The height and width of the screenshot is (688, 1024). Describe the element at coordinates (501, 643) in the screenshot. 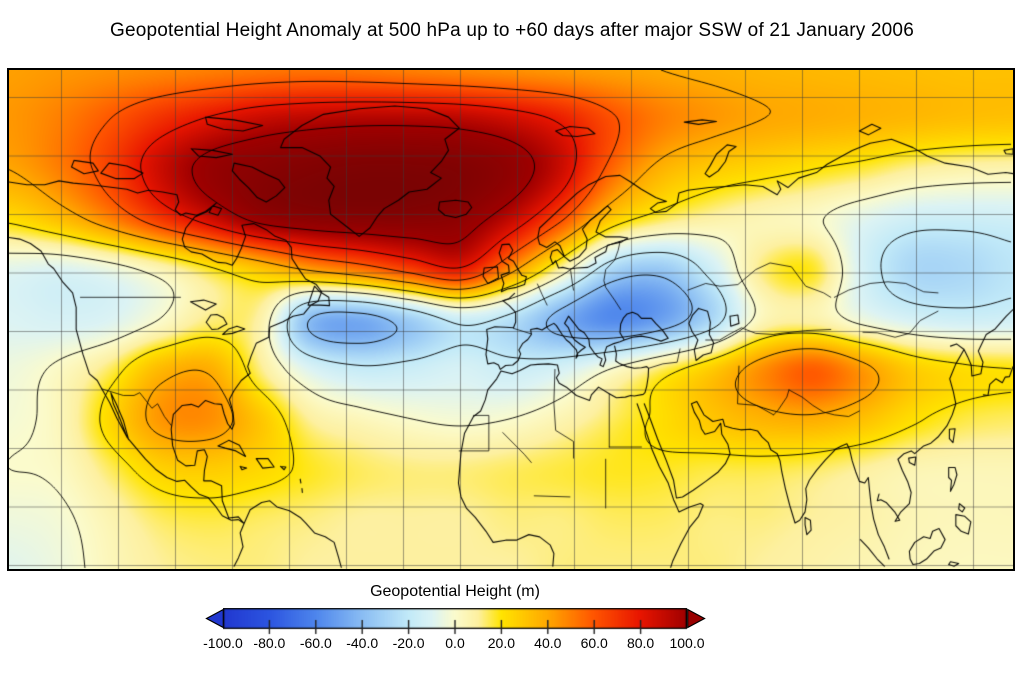

I see `colorbar-tick-label: 20.0` at that location.